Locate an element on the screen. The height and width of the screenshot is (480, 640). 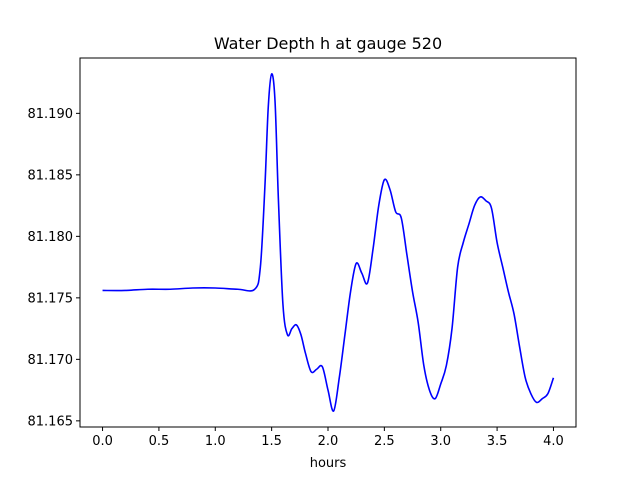
y-axis: 81.165 81.170 81.175 81.180 81.185 81.190 is located at coordinates (54, 268).